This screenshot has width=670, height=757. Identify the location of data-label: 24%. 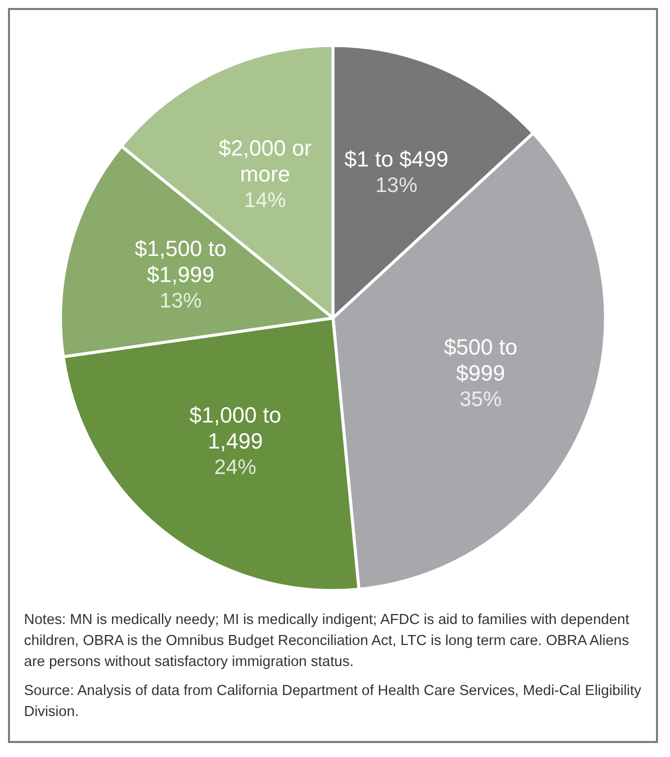
(235, 468).